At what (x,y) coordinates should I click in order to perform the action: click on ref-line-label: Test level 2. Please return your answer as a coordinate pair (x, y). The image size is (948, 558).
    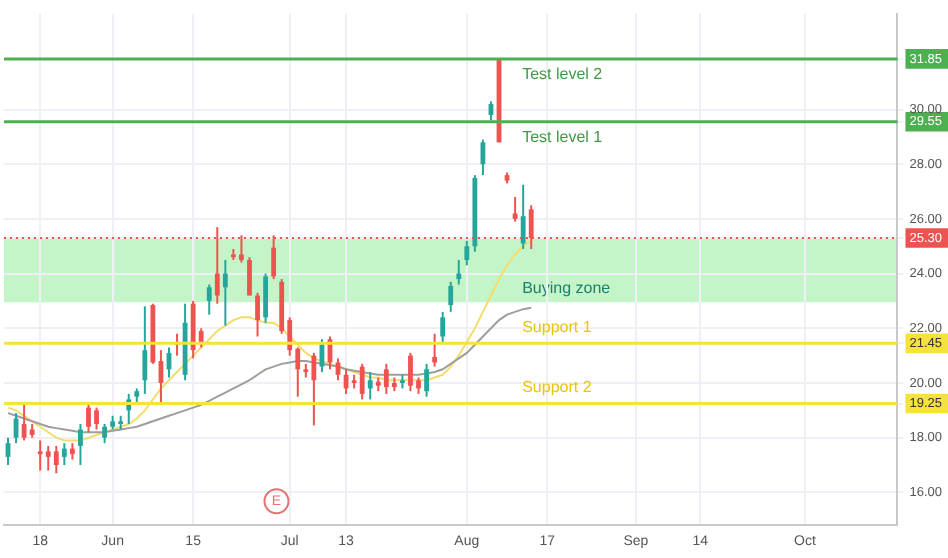
    Looking at the image, I should click on (563, 74).